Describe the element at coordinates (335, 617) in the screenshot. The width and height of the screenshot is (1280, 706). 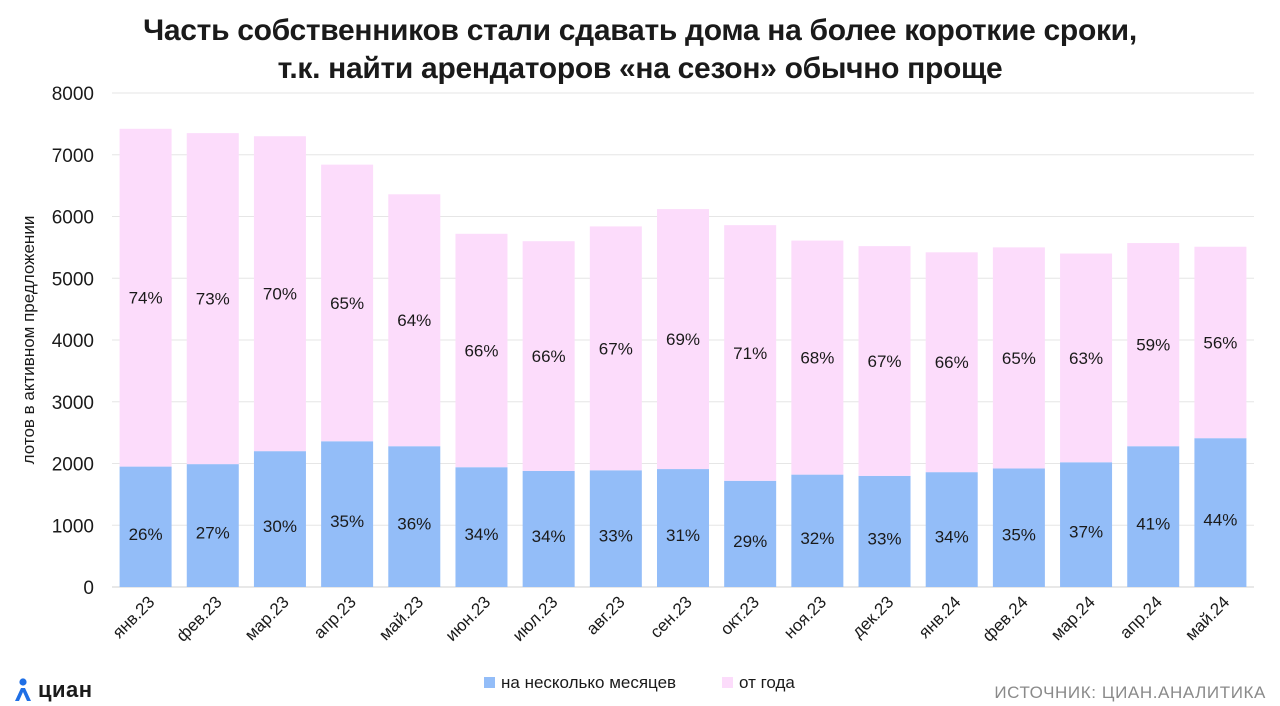
I see `x-tick-label: апр.23` at that location.